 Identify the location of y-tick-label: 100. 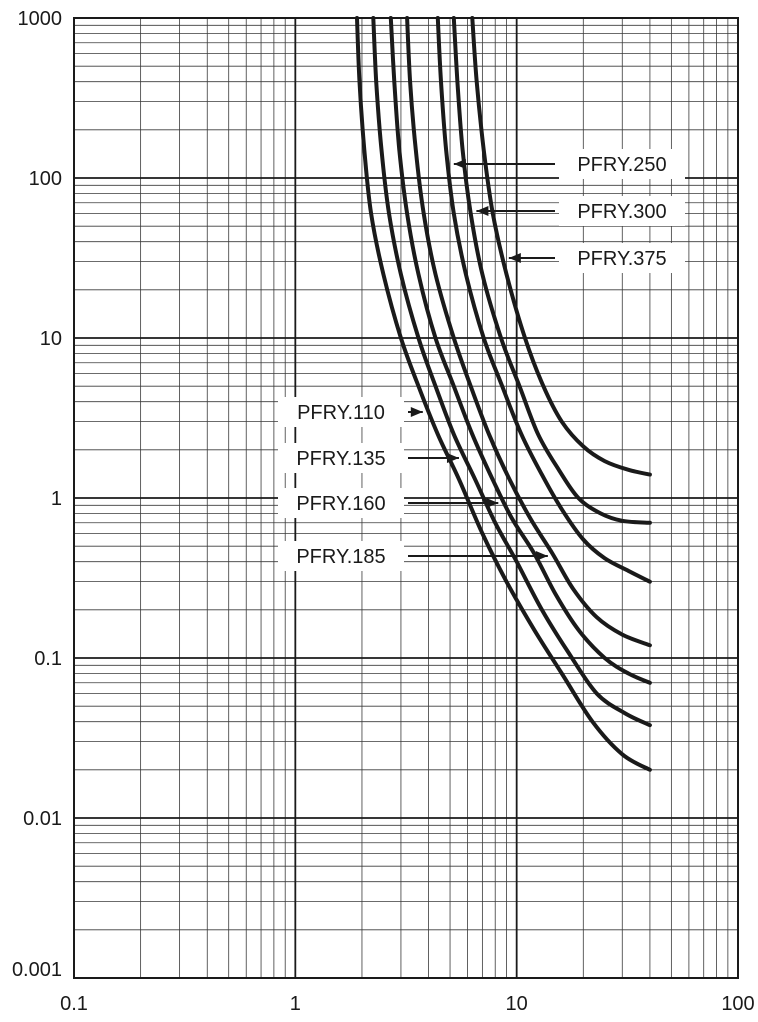
(45, 179).